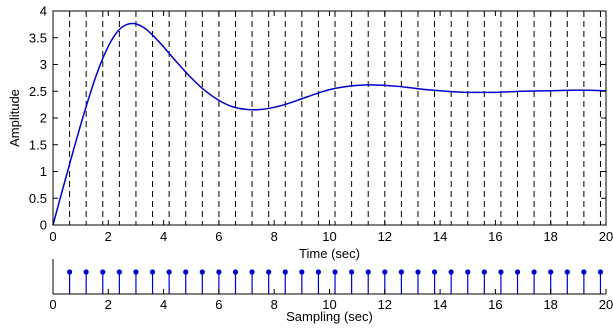 The width and height of the screenshot is (613, 329). What do you see at coordinates (550, 236) in the screenshot?
I see `x-tick-label: 18` at bounding box center [550, 236].